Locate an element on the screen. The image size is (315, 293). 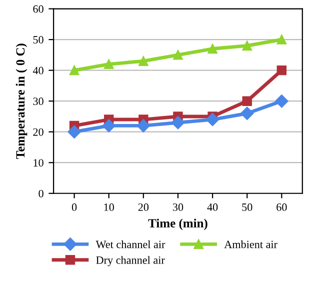
y-tick-label: 40 is located at coordinates (38, 70).